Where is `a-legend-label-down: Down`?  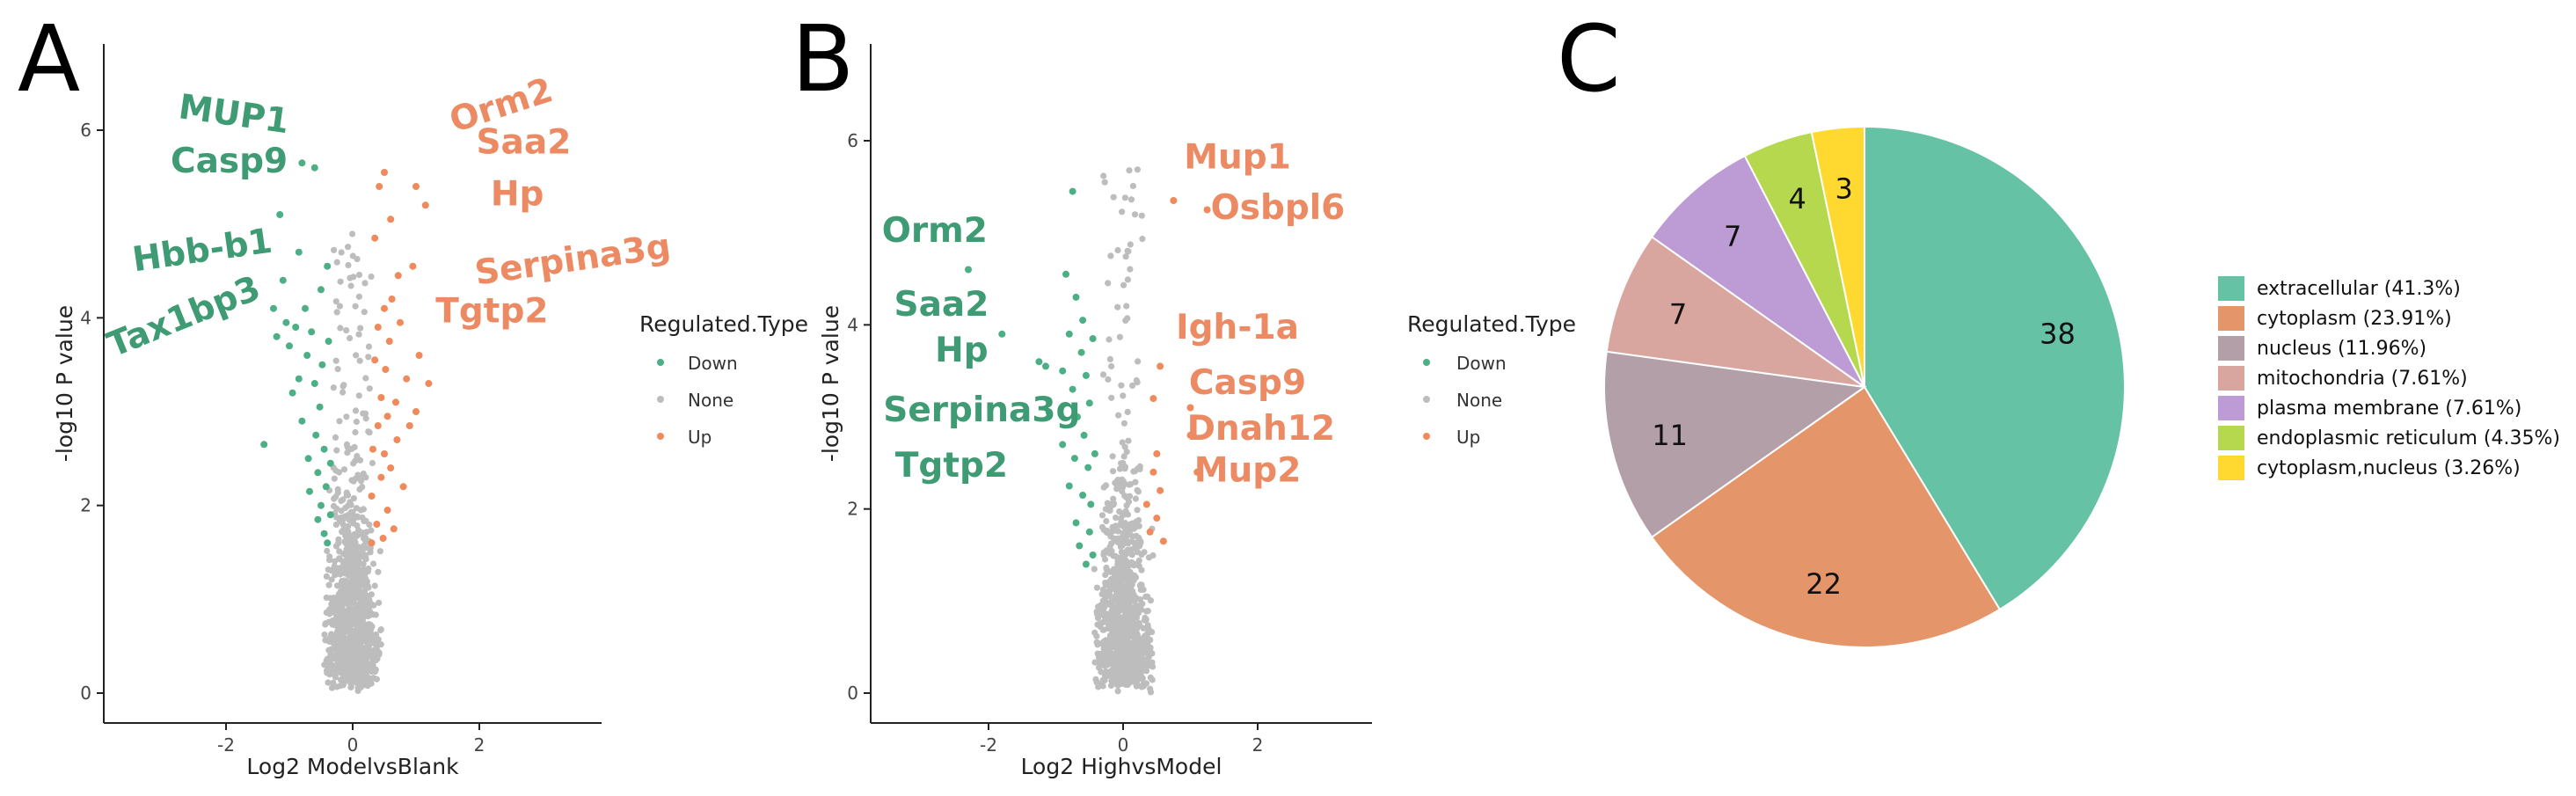 a-legend-label-down: Down is located at coordinates (713, 363).